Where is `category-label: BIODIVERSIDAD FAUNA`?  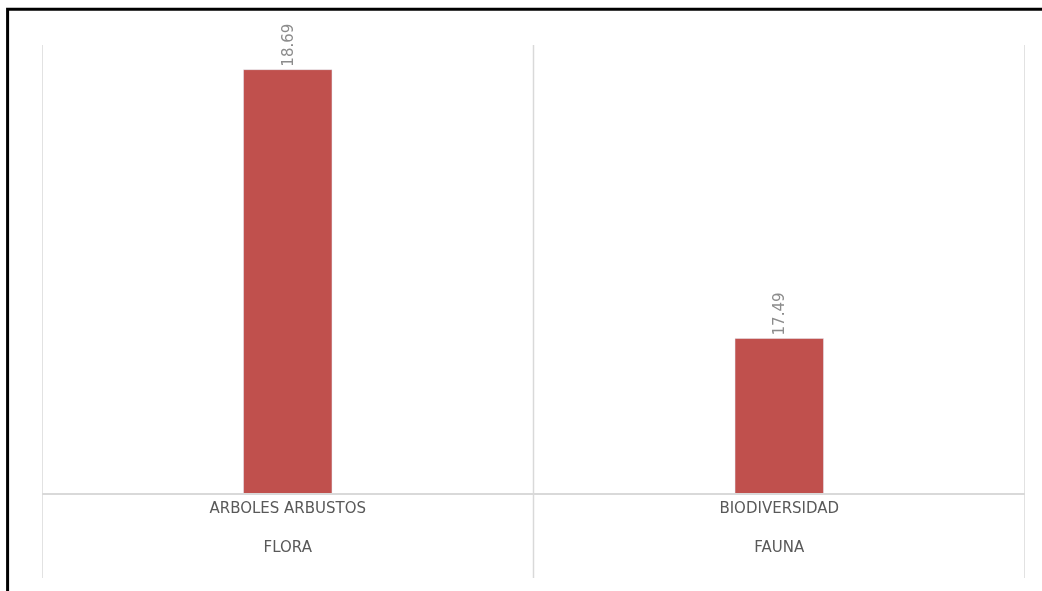 category-label: BIODIVERSIDAD FAUNA is located at coordinates (779, 527).